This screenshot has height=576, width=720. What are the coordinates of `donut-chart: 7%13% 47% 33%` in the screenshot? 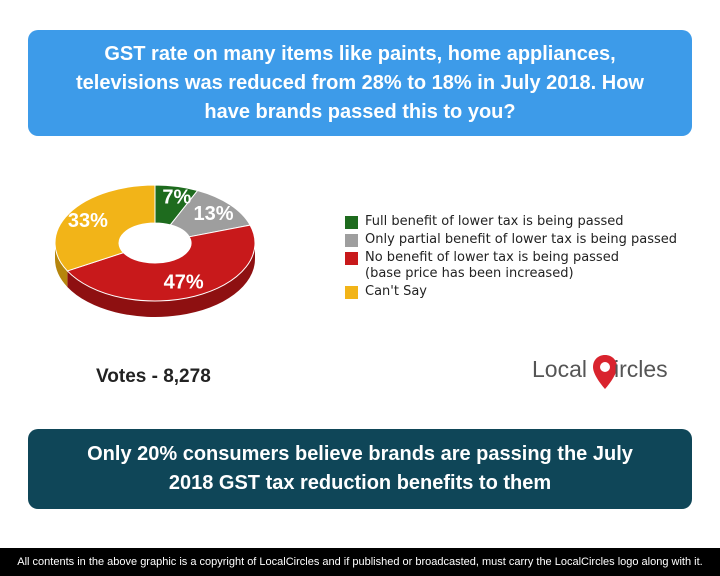 It's located at (155, 250).